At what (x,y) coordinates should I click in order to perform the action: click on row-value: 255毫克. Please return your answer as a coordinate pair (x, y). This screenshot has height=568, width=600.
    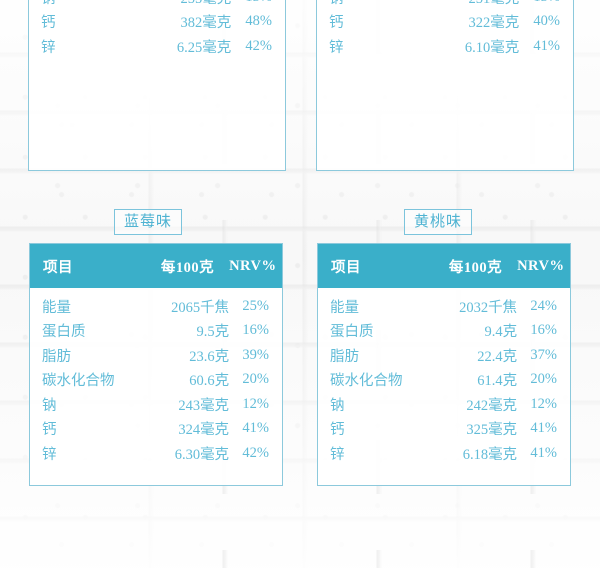
    Looking at the image, I should click on (189, 4).